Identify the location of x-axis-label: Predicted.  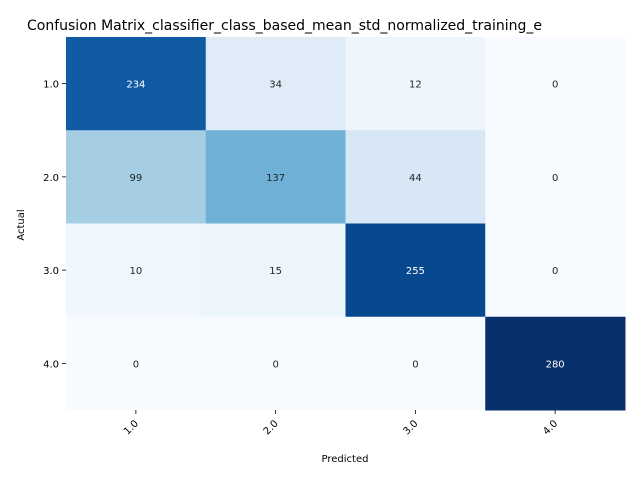
(345, 459).